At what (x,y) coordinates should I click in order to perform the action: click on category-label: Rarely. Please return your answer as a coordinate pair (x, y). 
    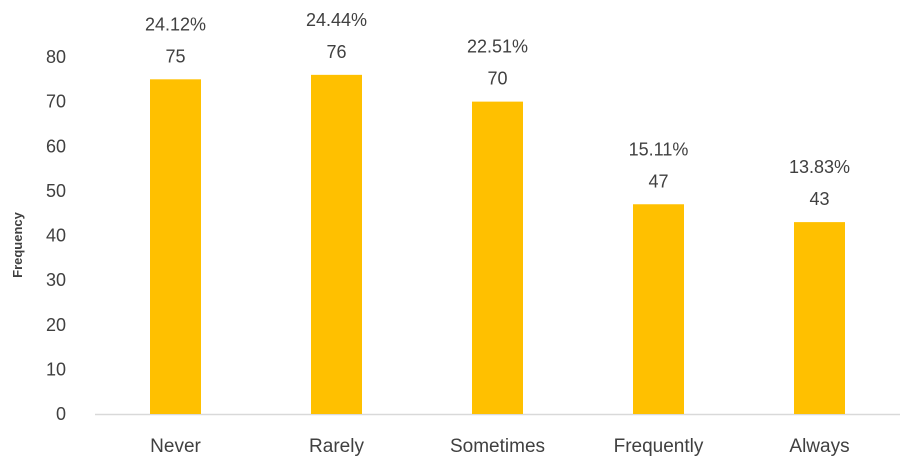
    Looking at the image, I should click on (336, 446).